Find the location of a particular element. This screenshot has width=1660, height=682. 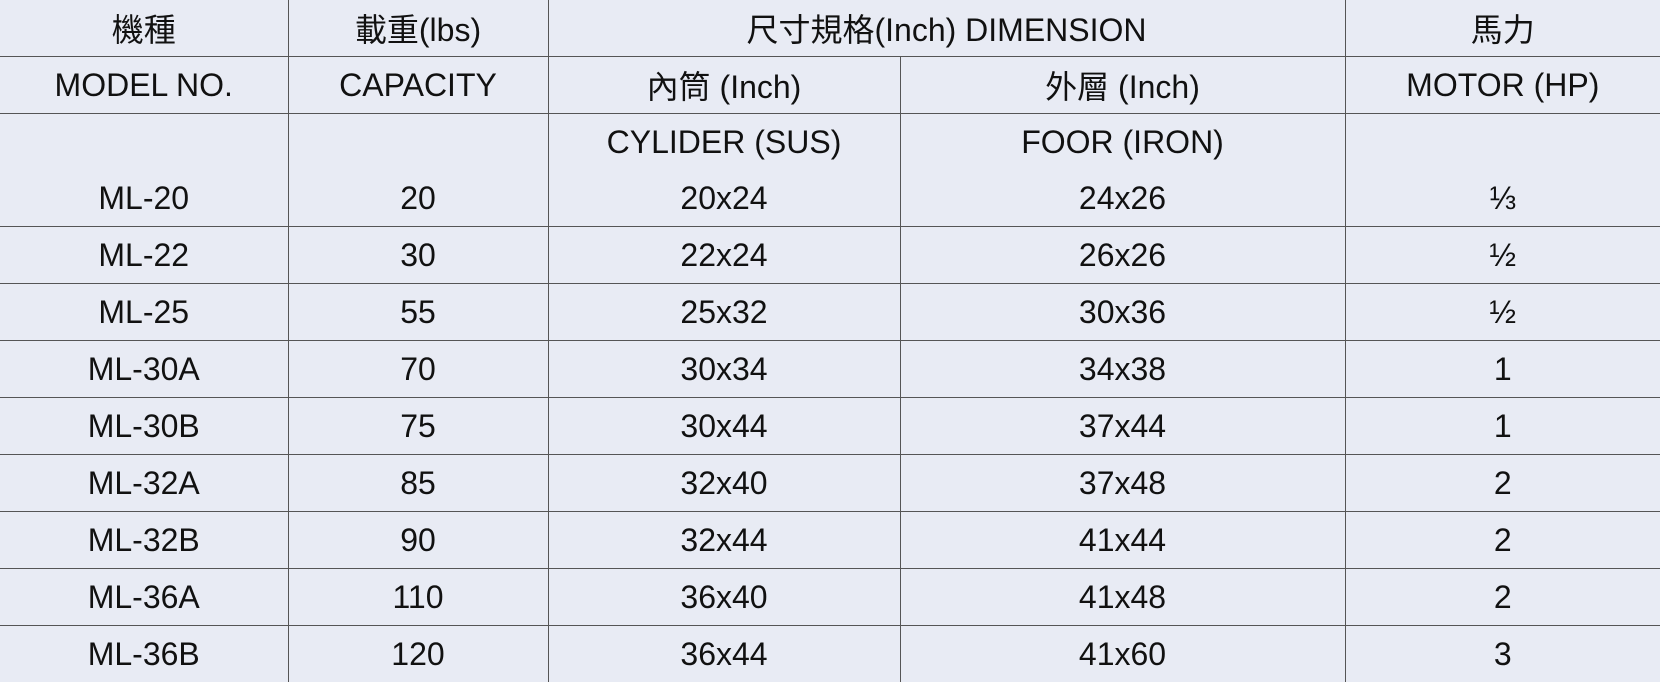

data-cell: 30x44 is located at coordinates (724, 426).